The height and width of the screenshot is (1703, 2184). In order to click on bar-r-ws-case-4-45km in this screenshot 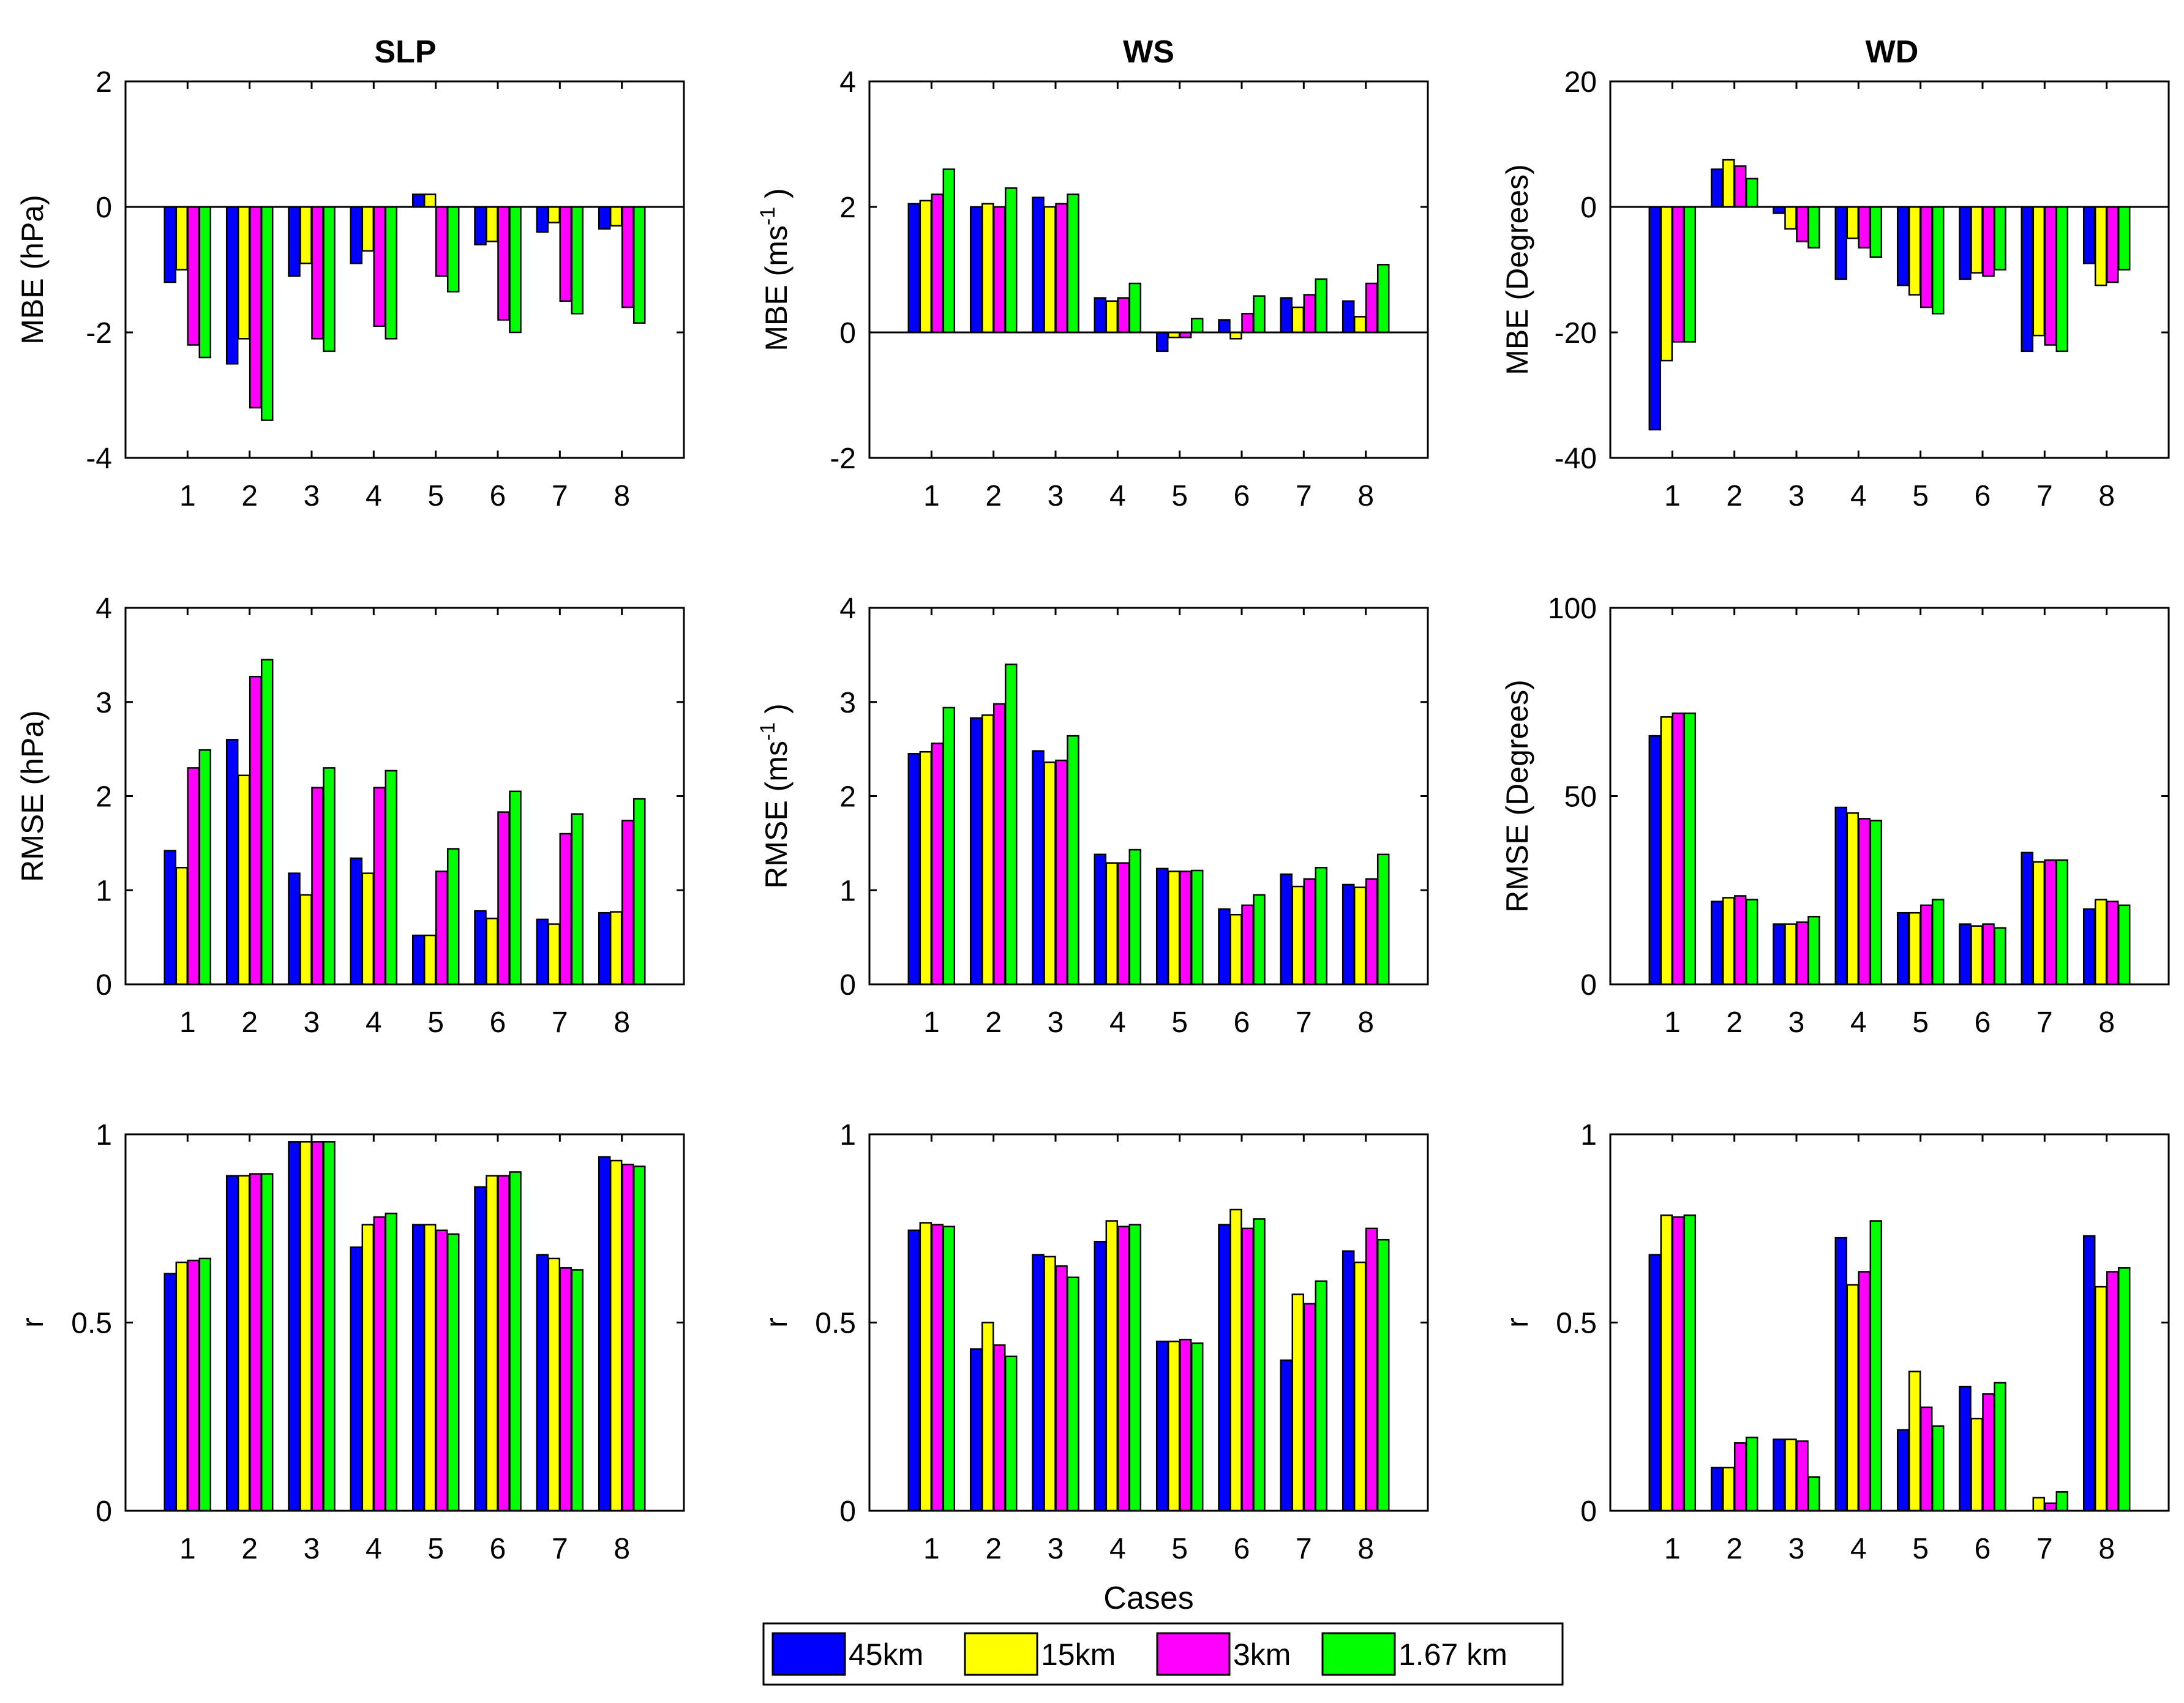, I will do `click(1100, 1377)`.